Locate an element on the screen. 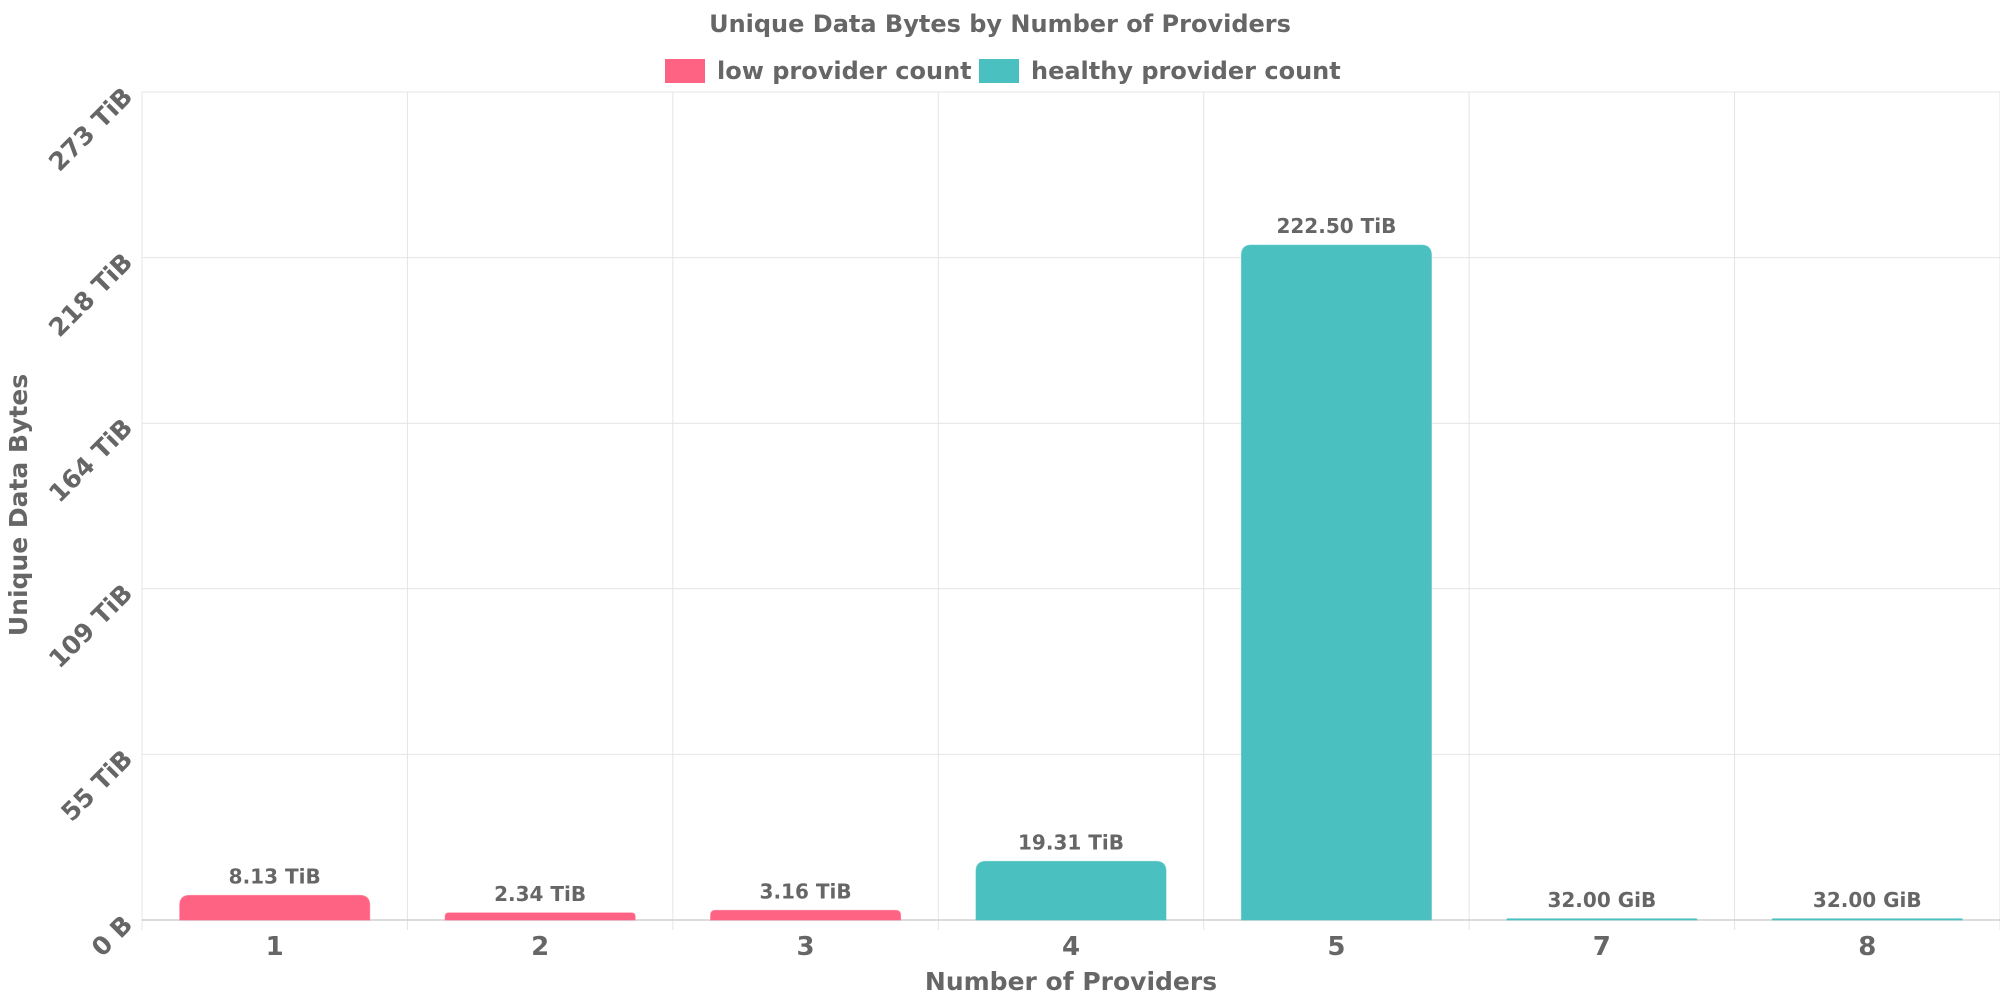  bar-value-label: 8.13 TiB is located at coordinates (275, 876).